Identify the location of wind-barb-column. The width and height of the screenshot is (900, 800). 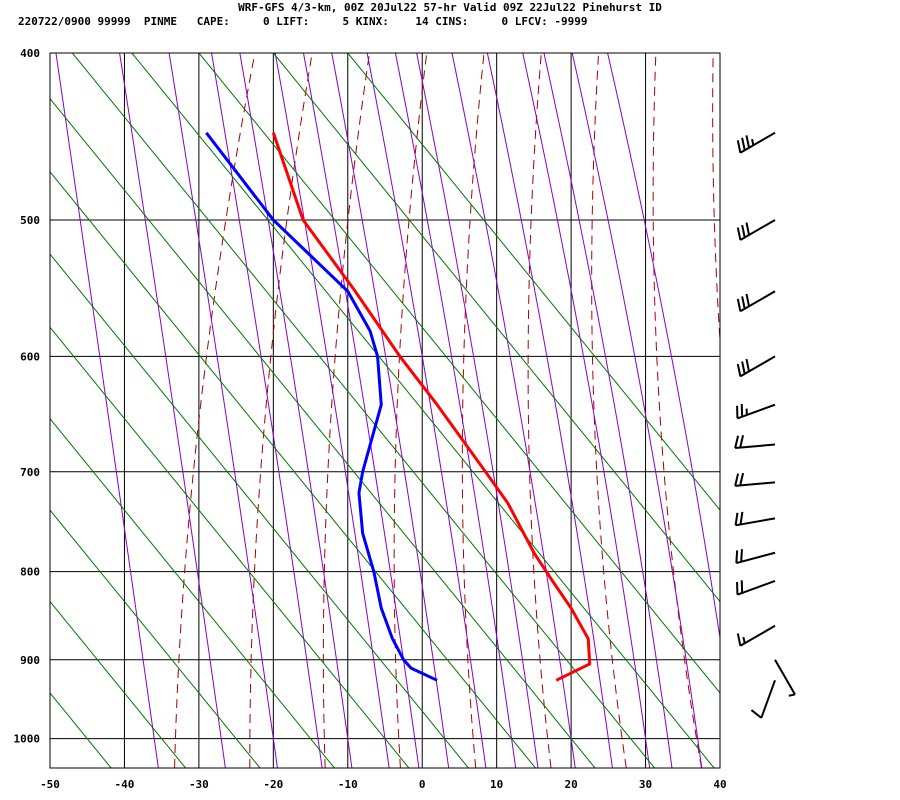
(765, 425).